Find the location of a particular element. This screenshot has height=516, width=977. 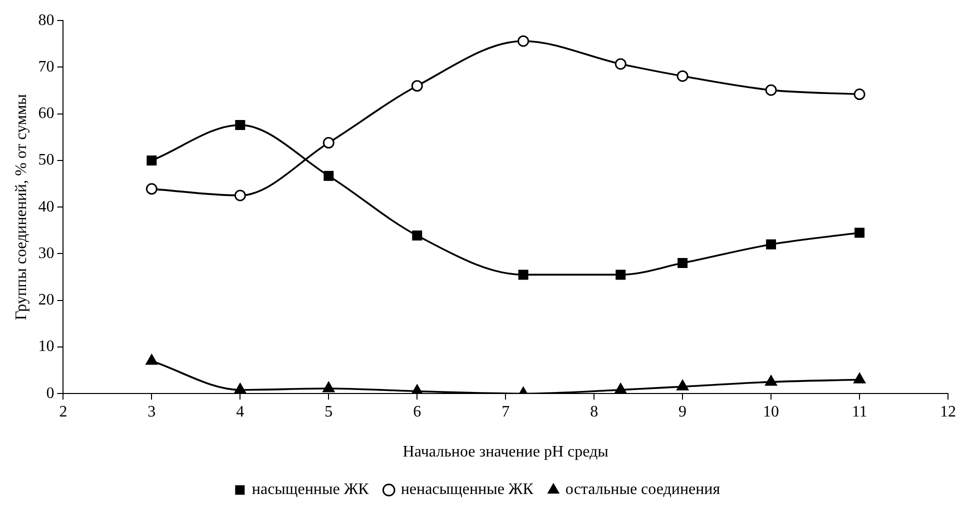

x-tick-label: 7 is located at coordinates (506, 411).